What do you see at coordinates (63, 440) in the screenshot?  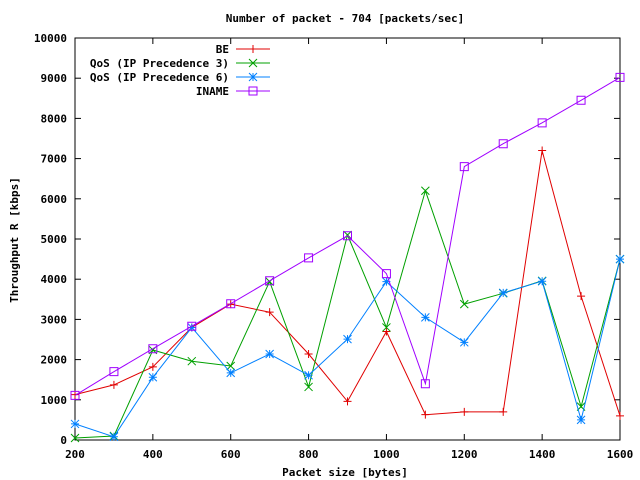 I see `y-tick-label: 0` at bounding box center [63, 440].